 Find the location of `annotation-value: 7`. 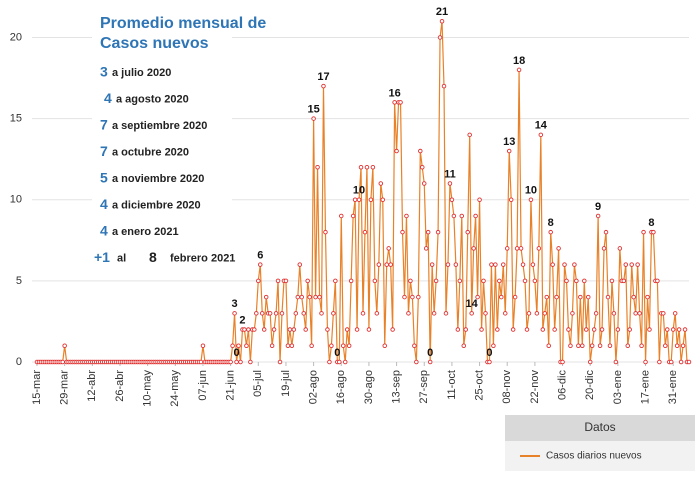

annotation-value: 7 is located at coordinates (104, 151).